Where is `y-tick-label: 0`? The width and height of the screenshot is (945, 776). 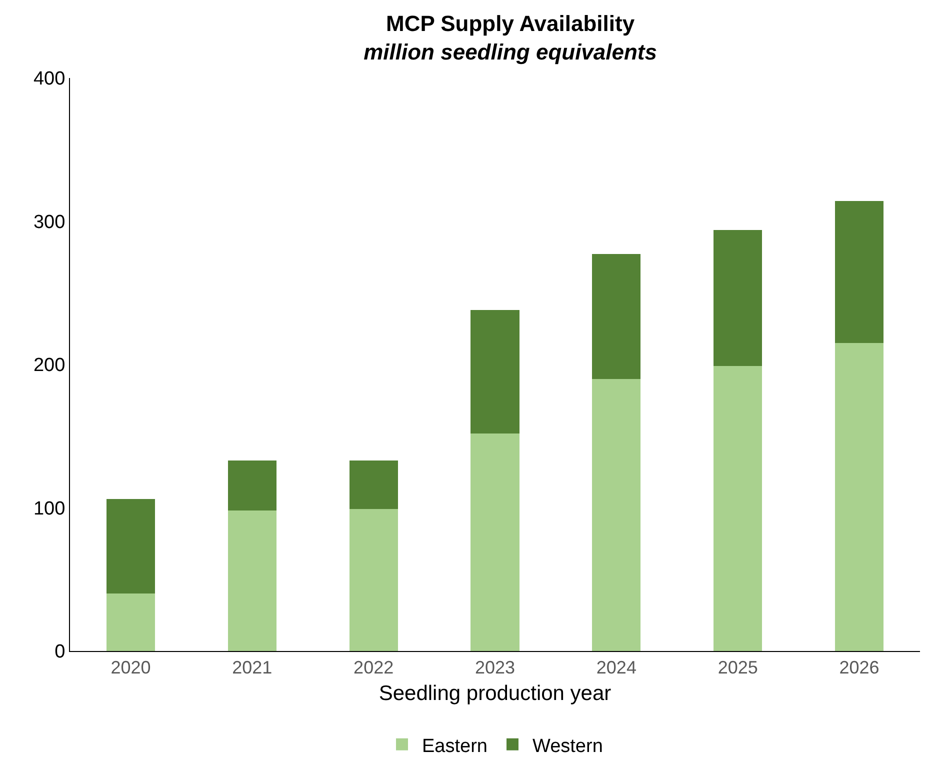 y-tick-label: 0 is located at coordinates (60, 652).